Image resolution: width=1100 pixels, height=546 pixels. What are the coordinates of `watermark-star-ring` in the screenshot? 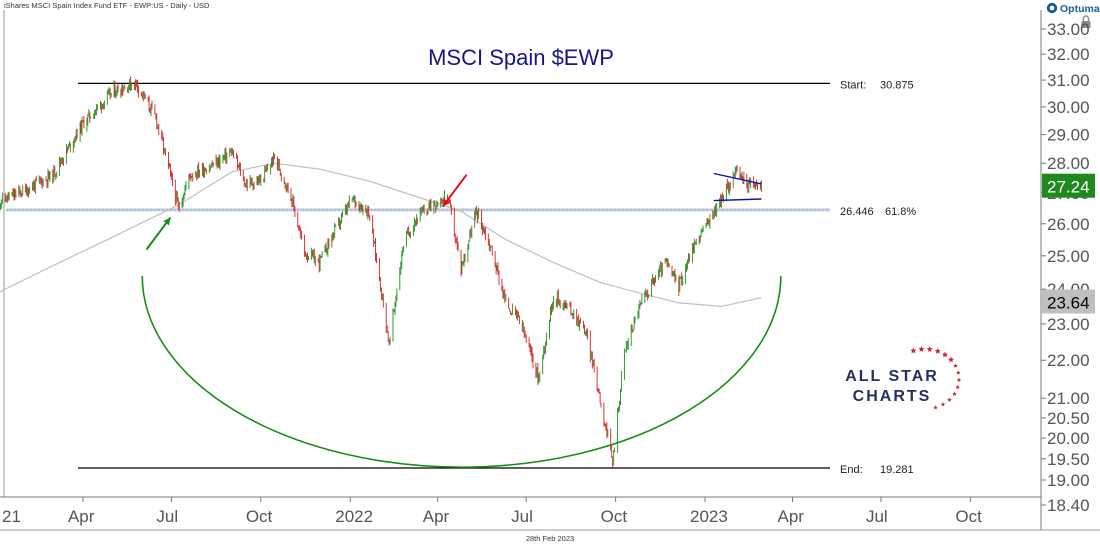 It's located at (936, 378).